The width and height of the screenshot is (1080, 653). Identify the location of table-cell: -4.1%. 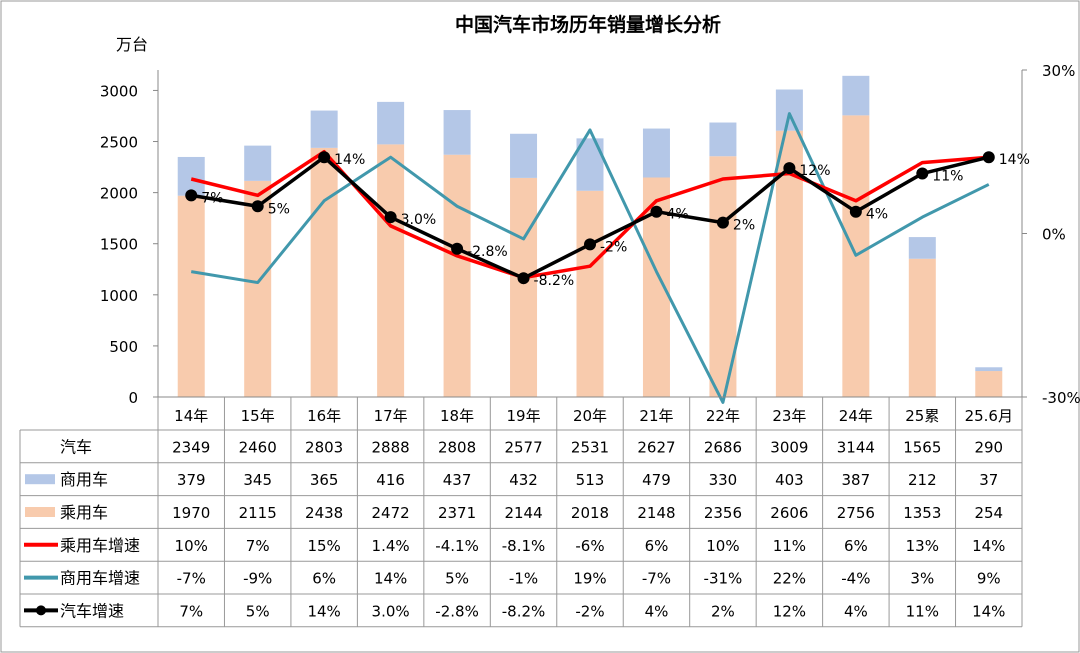
(457, 546).